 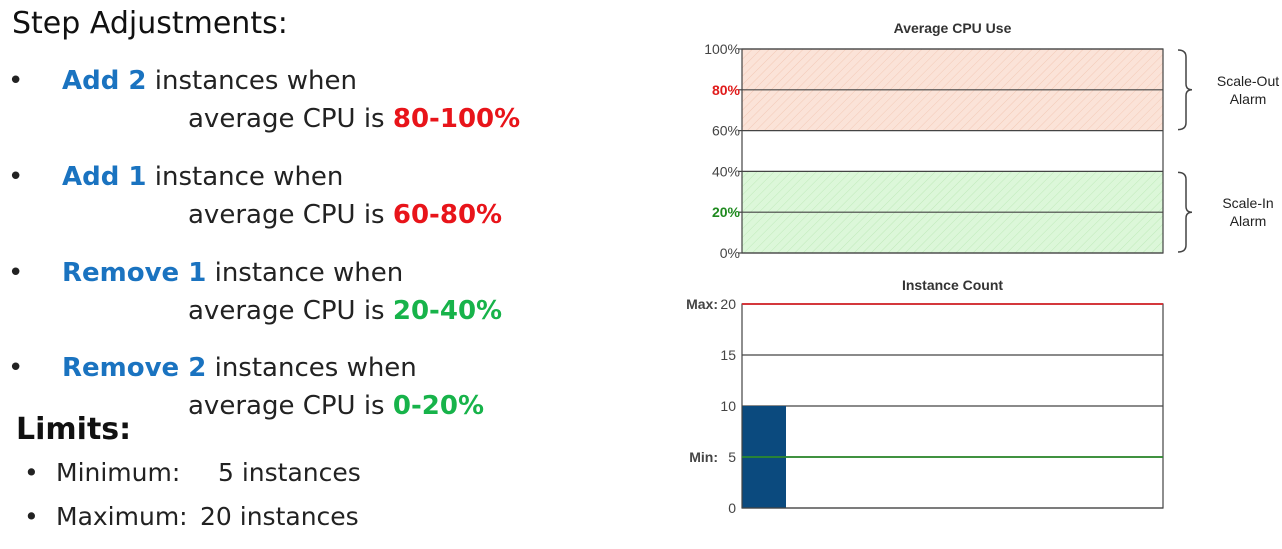 I want to click on rule-line-2: average CPU is 60-80%, so click(x=345, y=215).